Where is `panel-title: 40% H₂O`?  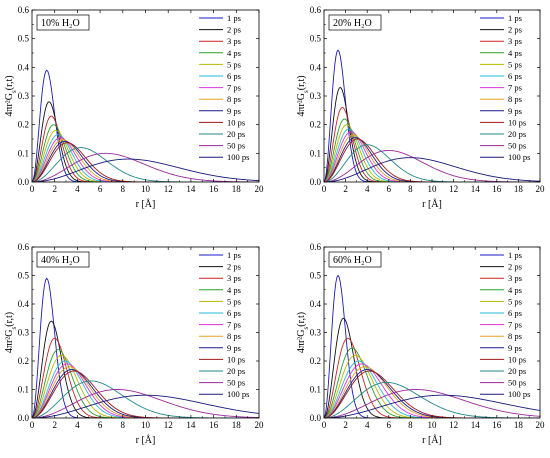 panel-title: 40% H₂O is located at coordinates (60, 260).